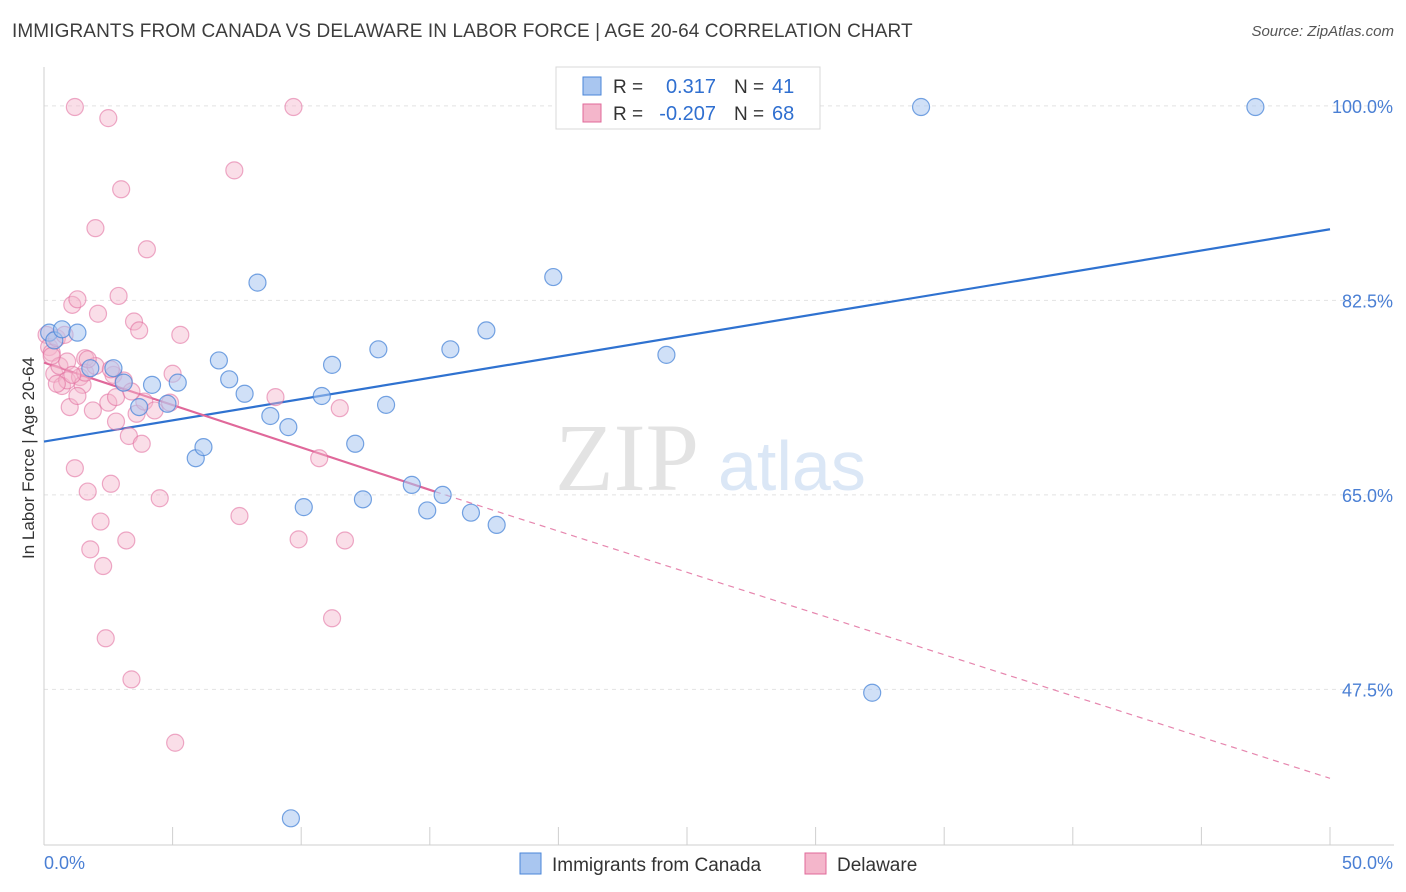  What do you see at coordinates (877, 865) in the screenshot?
I see `legend-label-delaware: Delaware` at bounding box center [877, 865].